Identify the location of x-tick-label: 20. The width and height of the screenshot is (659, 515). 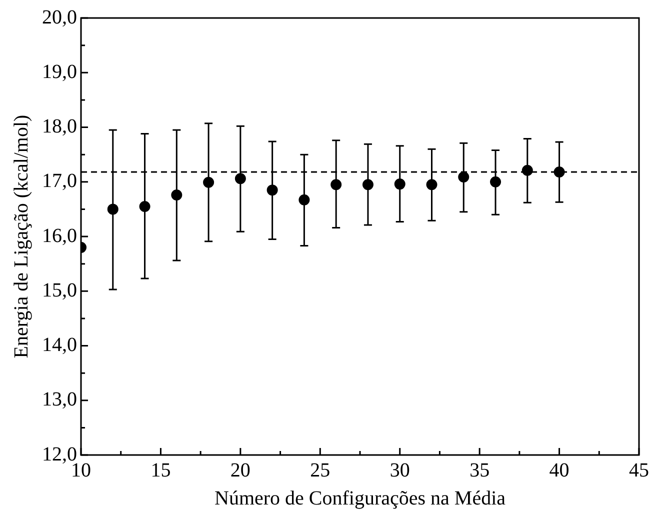
(240, 470).